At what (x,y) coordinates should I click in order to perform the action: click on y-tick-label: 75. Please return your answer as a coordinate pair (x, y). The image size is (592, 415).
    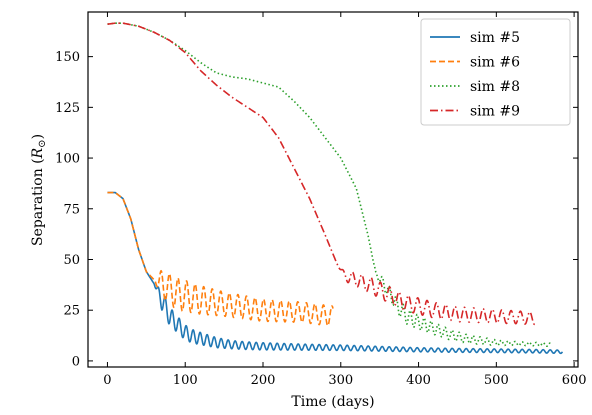
    Looking at the image, I should click on (71, 209).